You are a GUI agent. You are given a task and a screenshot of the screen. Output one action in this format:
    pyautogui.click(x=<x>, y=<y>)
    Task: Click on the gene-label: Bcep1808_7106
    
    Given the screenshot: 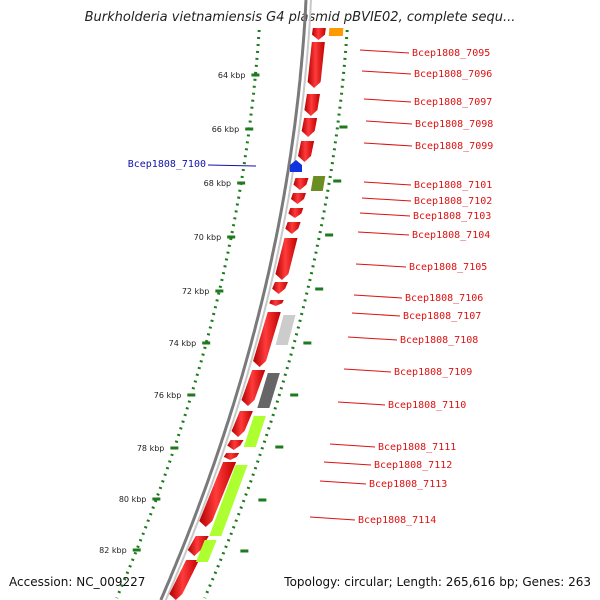 What is the action you would take?
    pyautogui.click(x=444, y=298)
    